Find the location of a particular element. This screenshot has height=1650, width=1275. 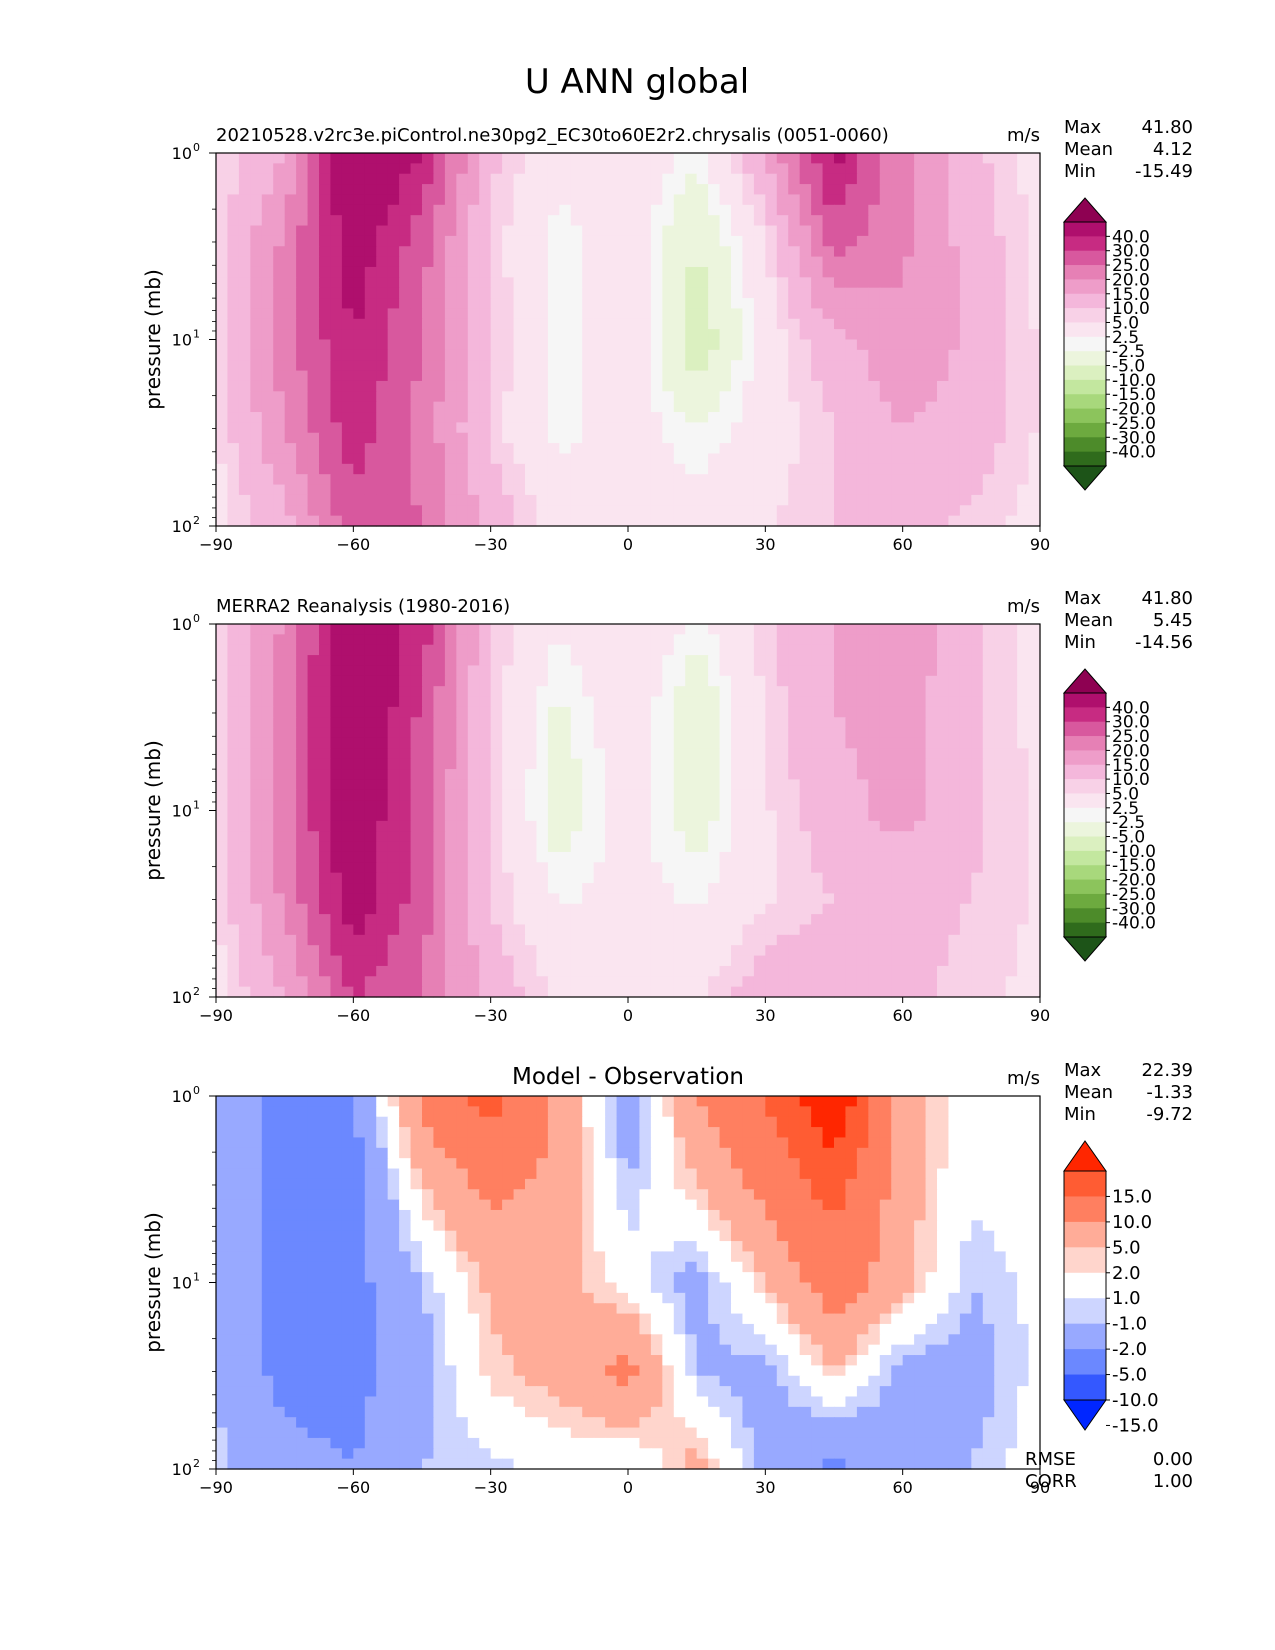

colorbar-segment is located at coordinates (1085, 459).